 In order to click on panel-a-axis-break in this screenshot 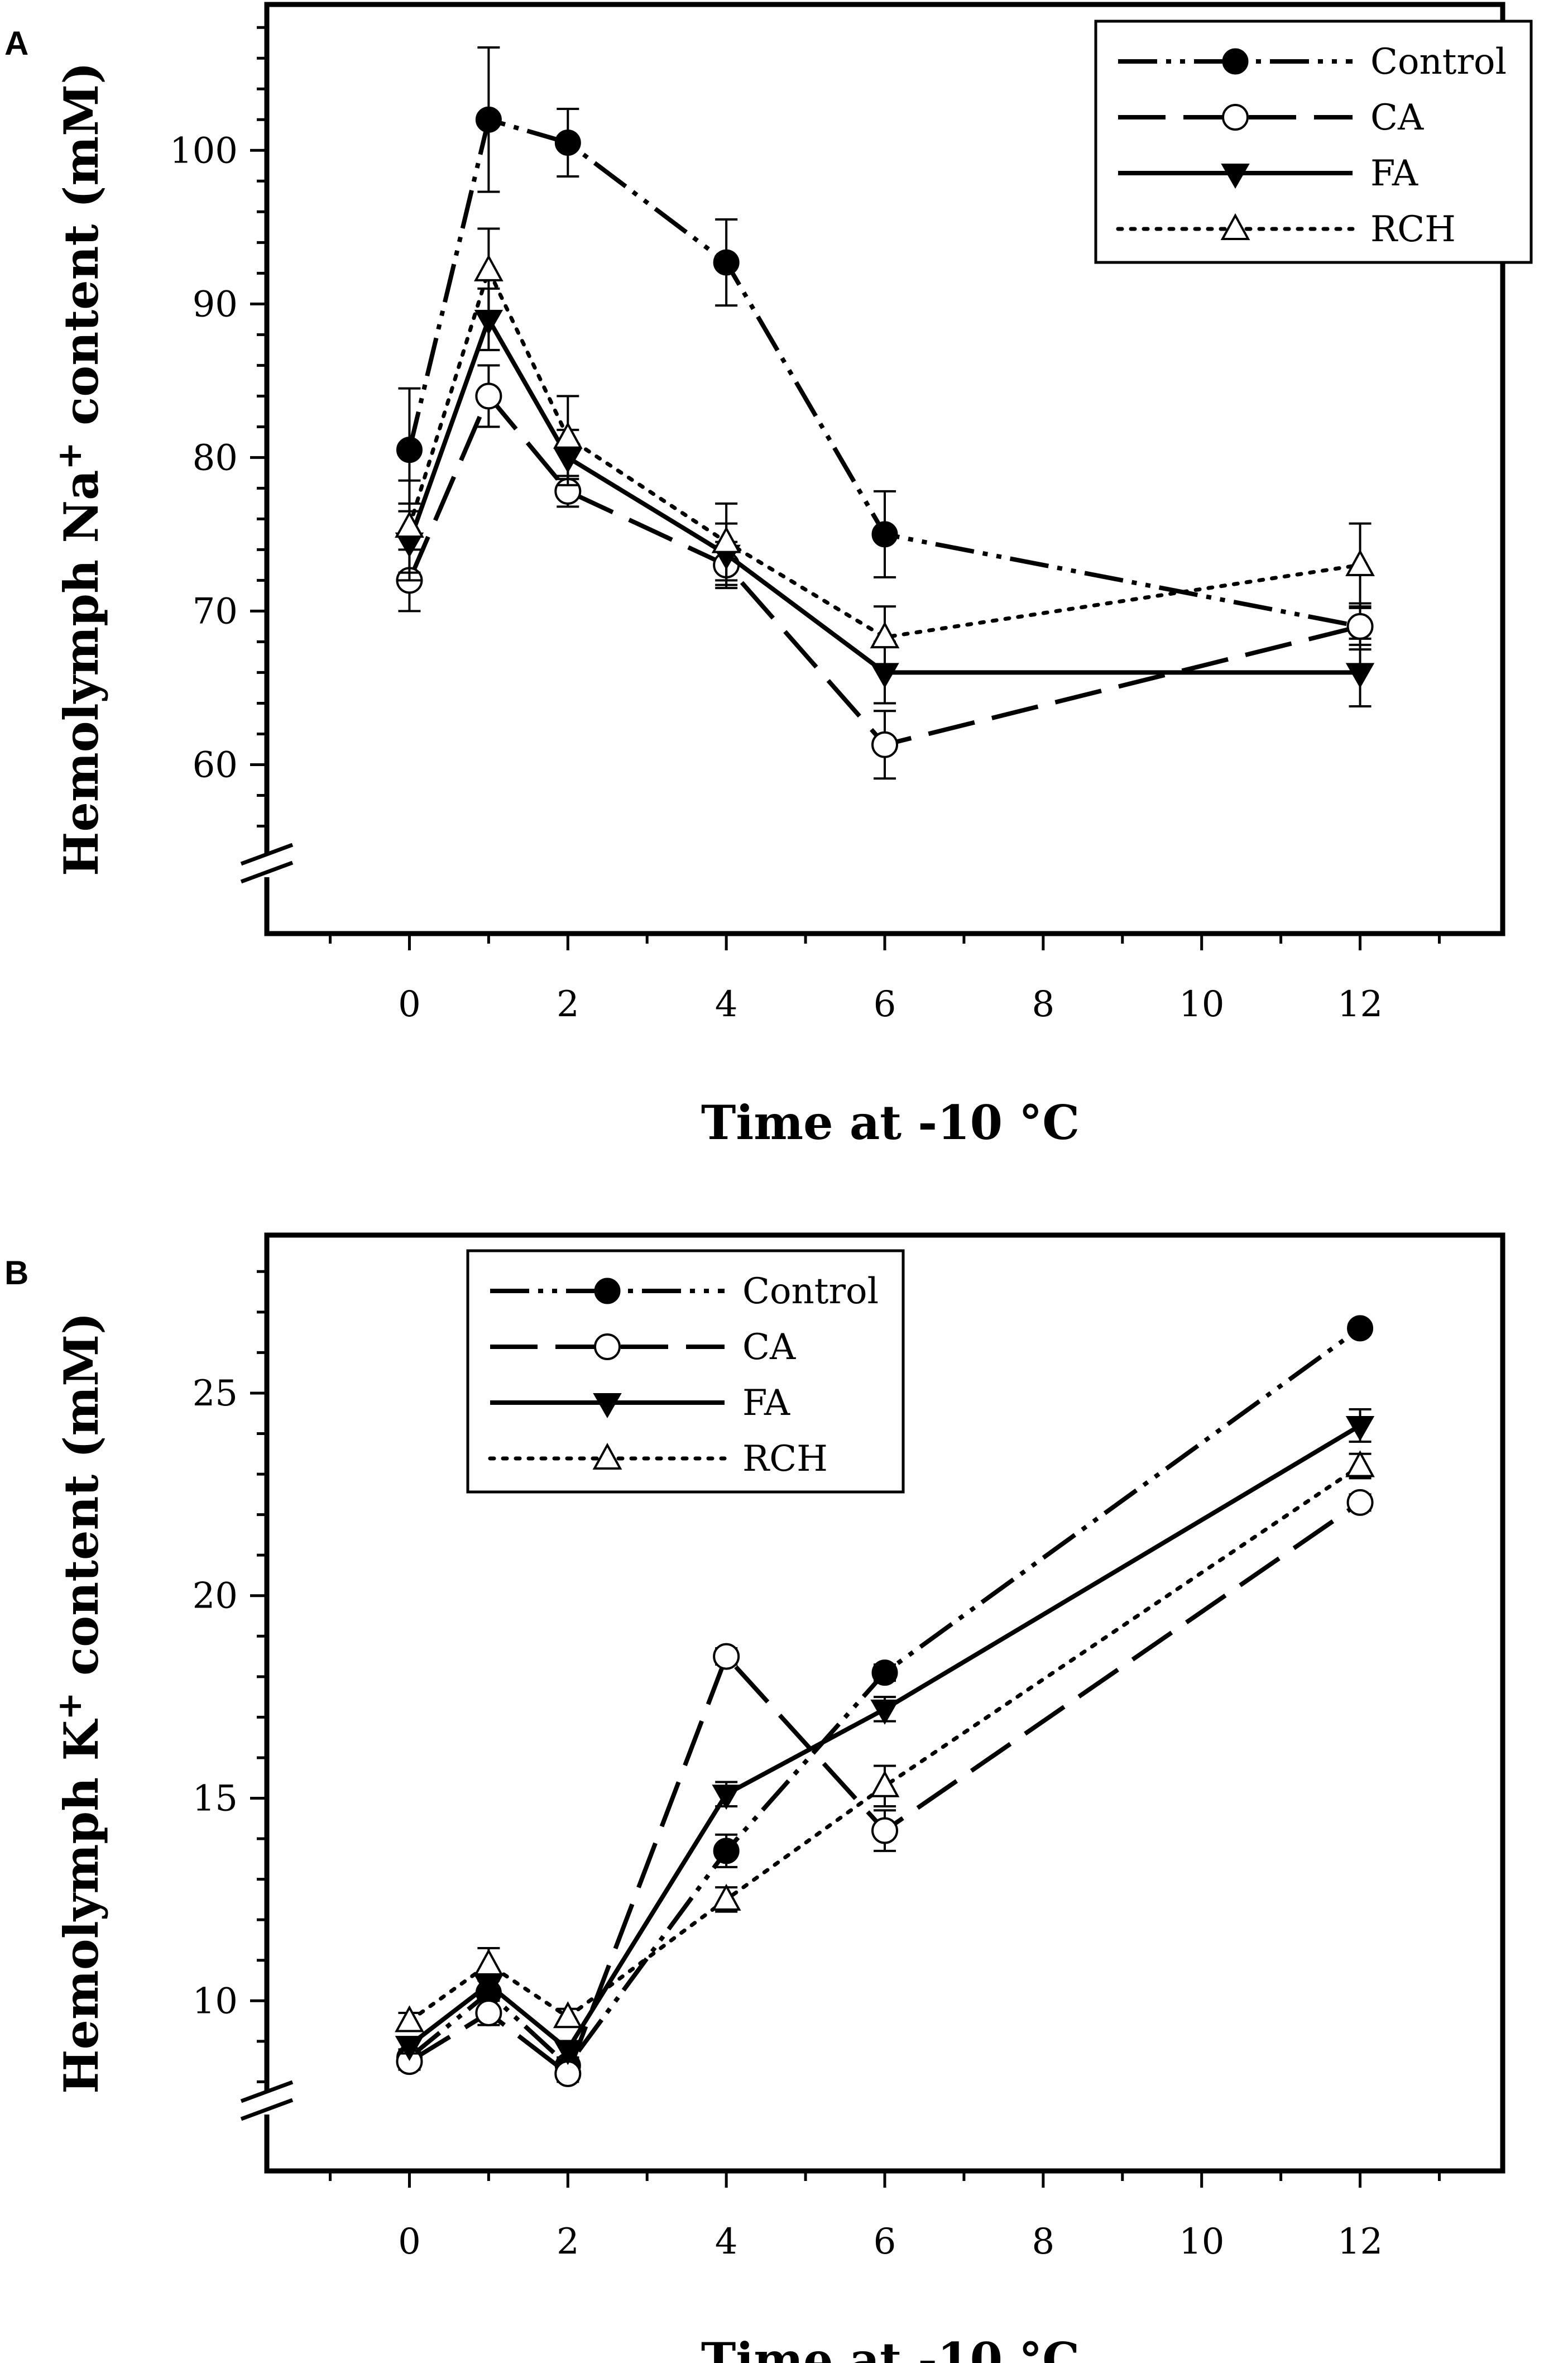, I will do `click(267, 863)`.